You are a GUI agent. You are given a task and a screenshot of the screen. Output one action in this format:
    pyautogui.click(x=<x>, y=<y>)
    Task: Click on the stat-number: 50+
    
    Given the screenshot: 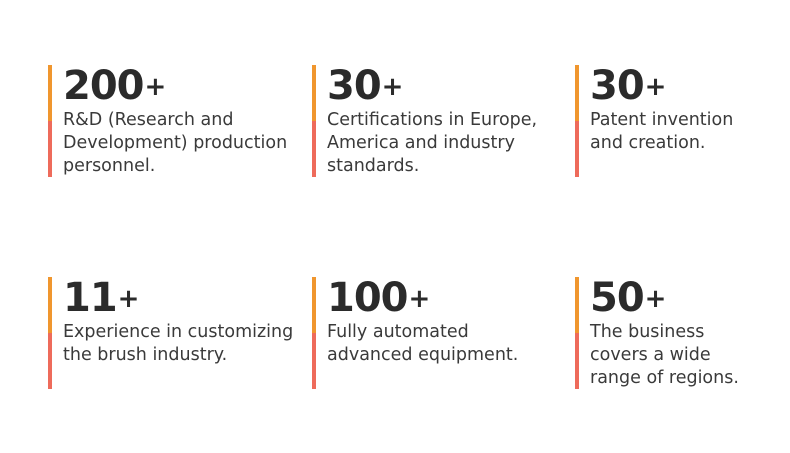 What is the action you would take?
    pyautogui.click(x=628, y=298)
    